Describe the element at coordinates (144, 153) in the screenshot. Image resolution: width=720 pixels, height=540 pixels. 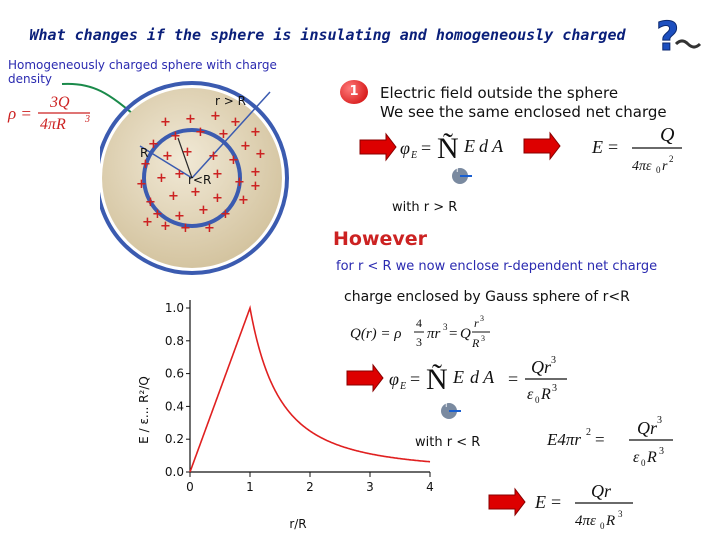
I see `label-R: R` at that location.